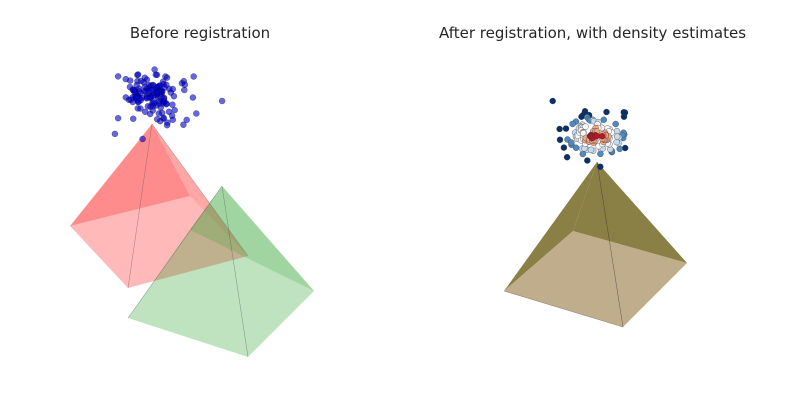 This screenshot has height=400, width=800. I want to click on overlap-pyramid, so click(595, 244).